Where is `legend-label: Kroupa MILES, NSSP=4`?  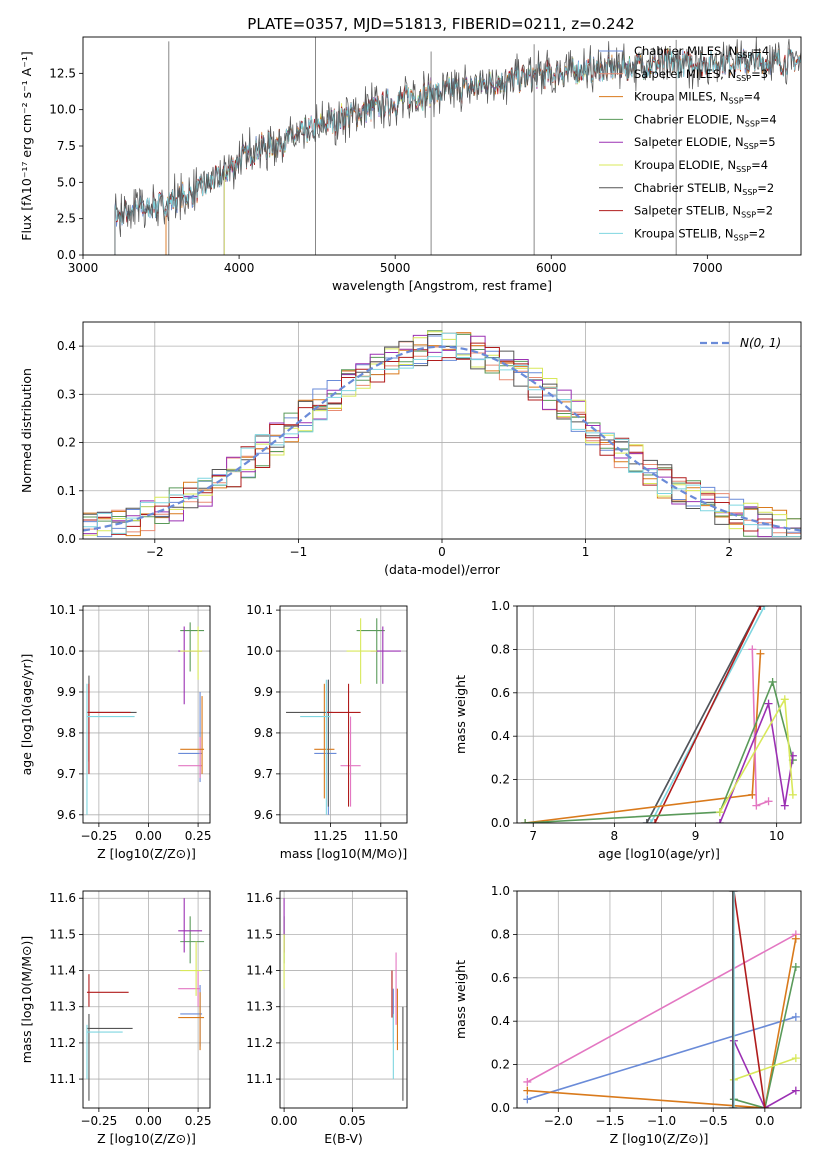
legend-label: Kroupa MILES, NSSP=4 is located at coordinates (697, 98).